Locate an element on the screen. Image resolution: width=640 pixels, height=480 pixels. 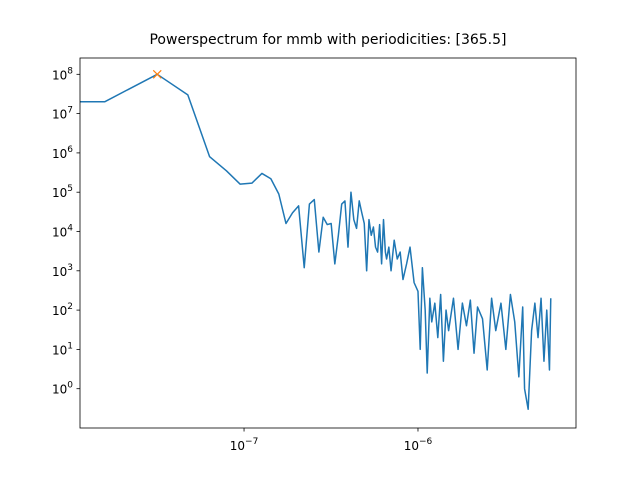
y-tick-label: 10¹ is located at coordinates (62, 349).